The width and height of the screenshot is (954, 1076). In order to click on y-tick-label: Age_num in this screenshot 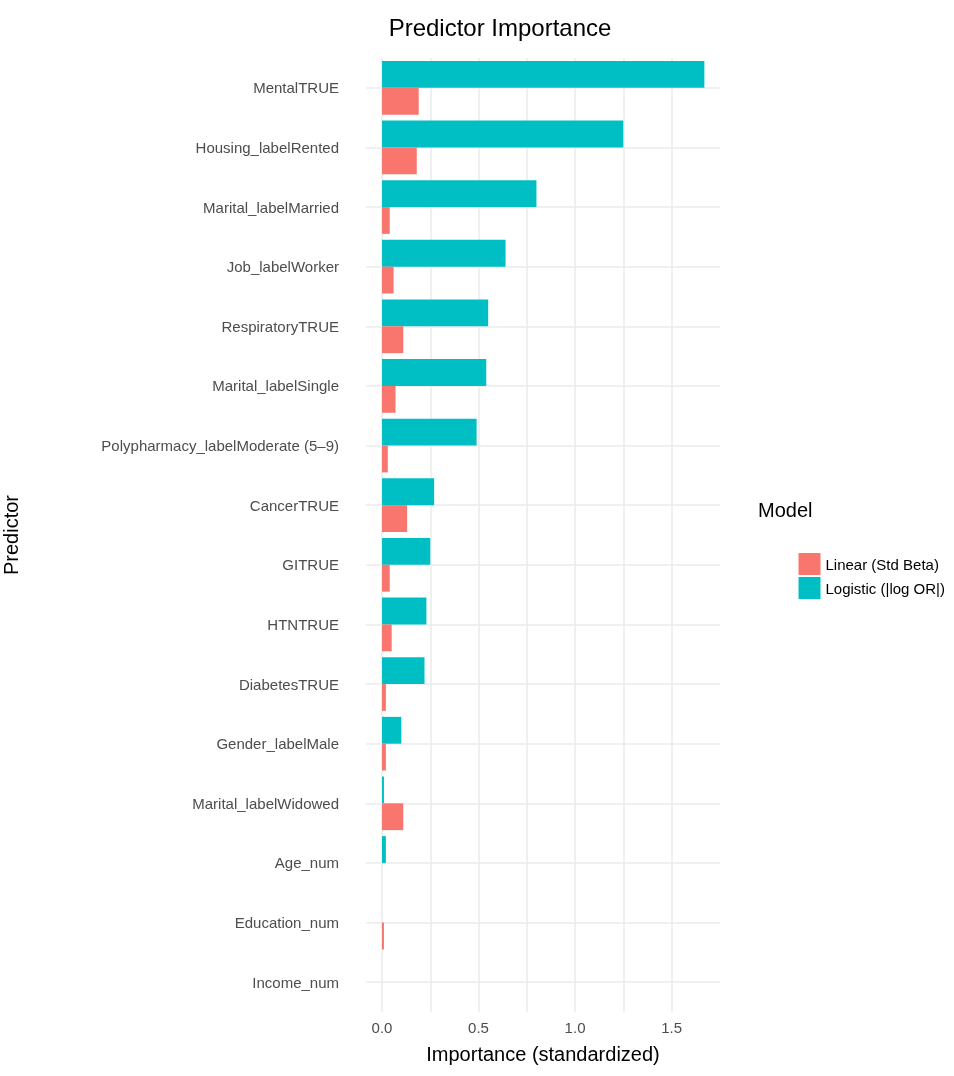, I will do `click(306, 863)`.